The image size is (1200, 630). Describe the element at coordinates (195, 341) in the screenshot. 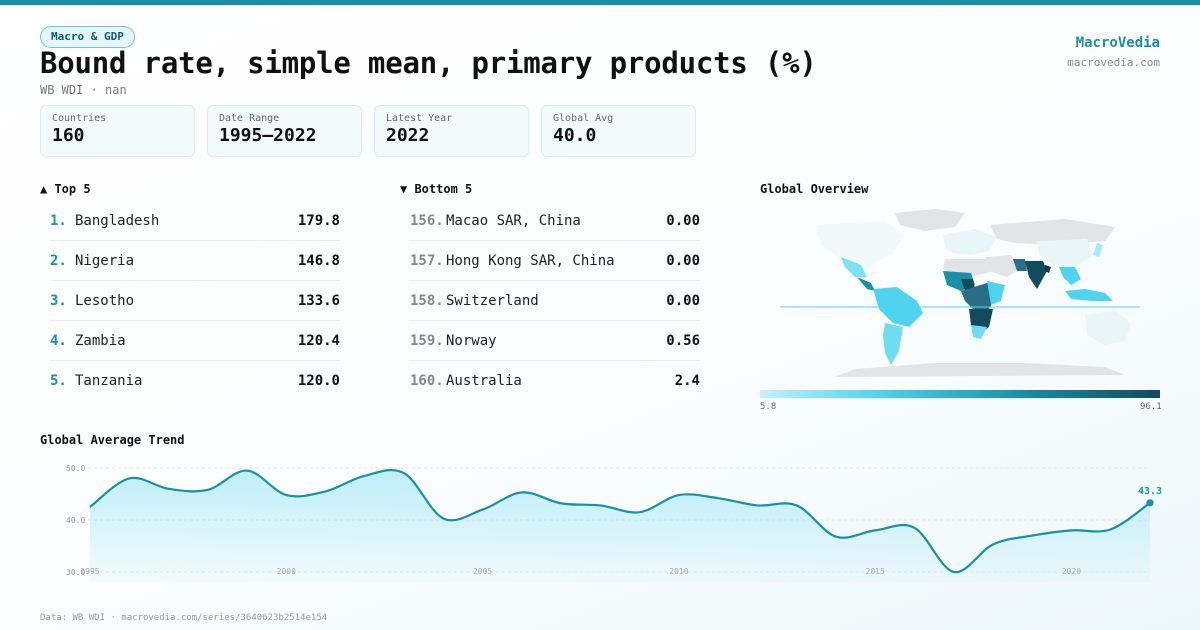

I see `list-item: 4. Zambia 120.4` at that location.